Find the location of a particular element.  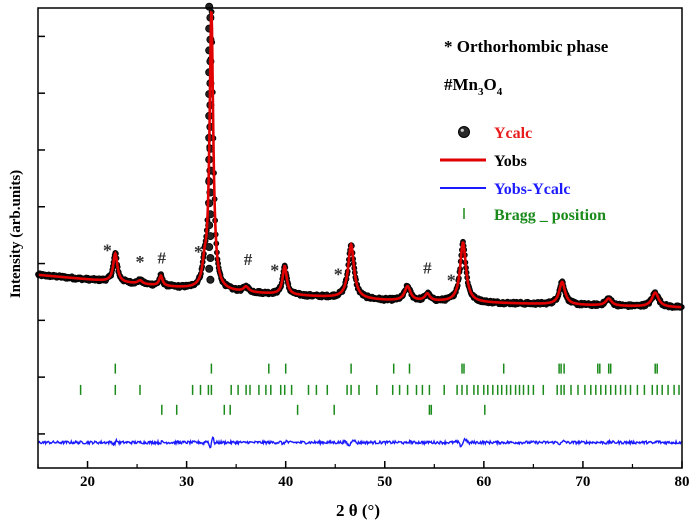

x-tick-label: 20 is located at coordinates (87, 482).